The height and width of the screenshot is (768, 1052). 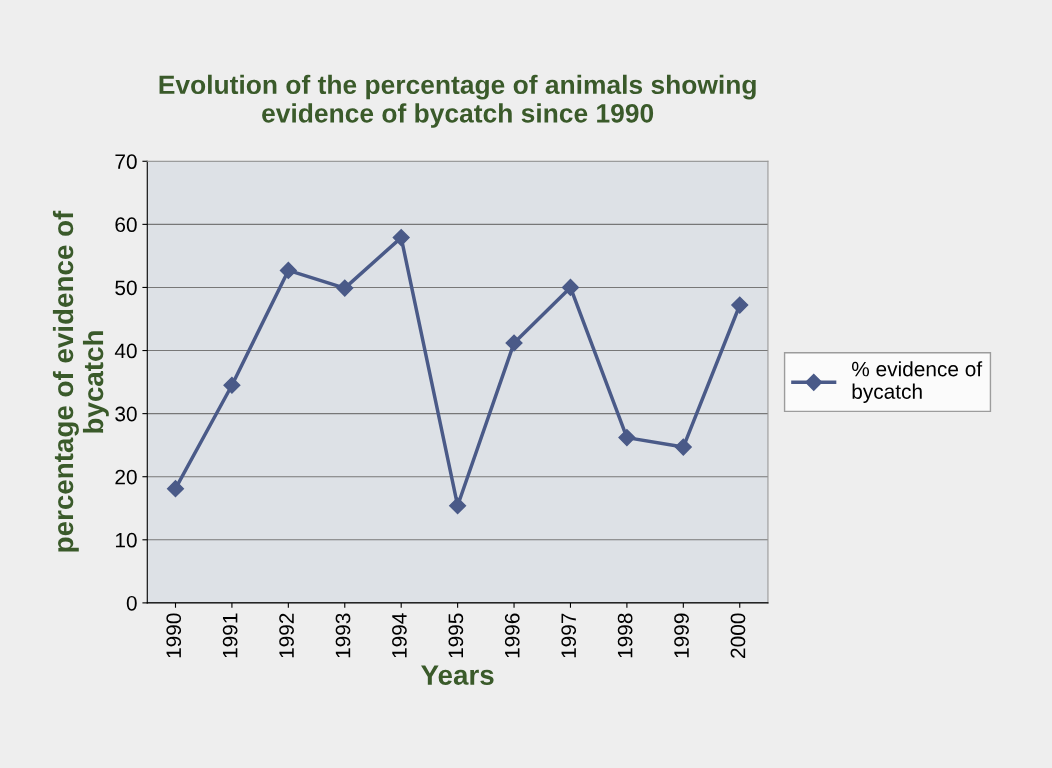 I want to click on y-tick-label: 40, so click(x=125, y=351).